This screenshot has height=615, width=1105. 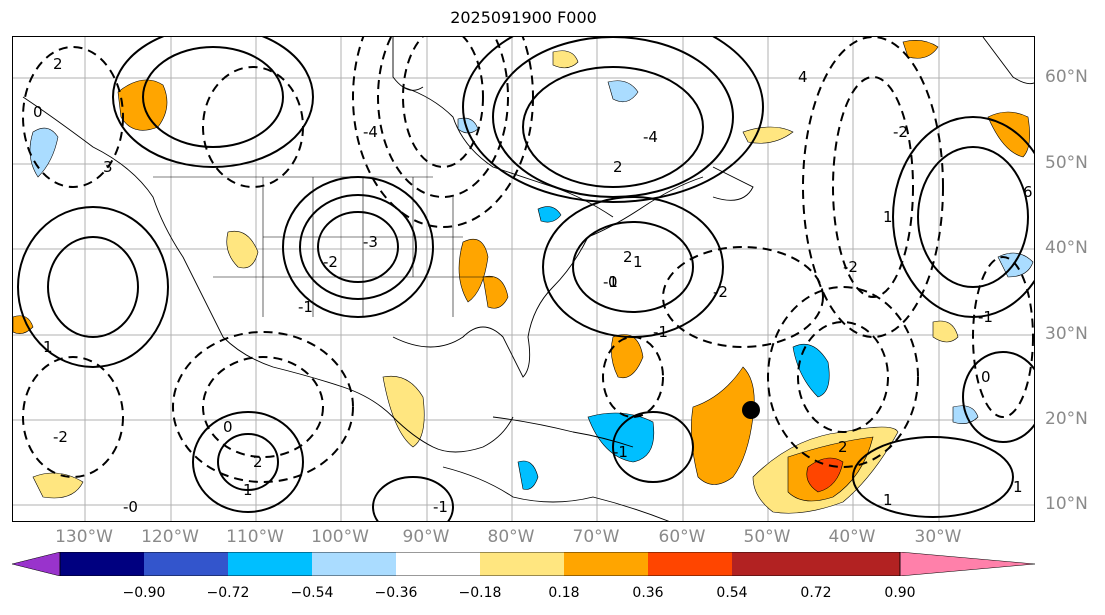 I want to click on lon-label: 30°W, so click(x=938, y=537).